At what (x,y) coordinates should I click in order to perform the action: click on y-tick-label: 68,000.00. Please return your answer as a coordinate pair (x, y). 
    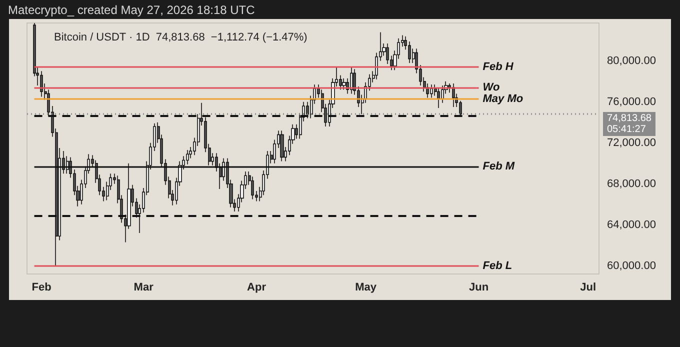
    Looking at the image, I should click on (631, 184).